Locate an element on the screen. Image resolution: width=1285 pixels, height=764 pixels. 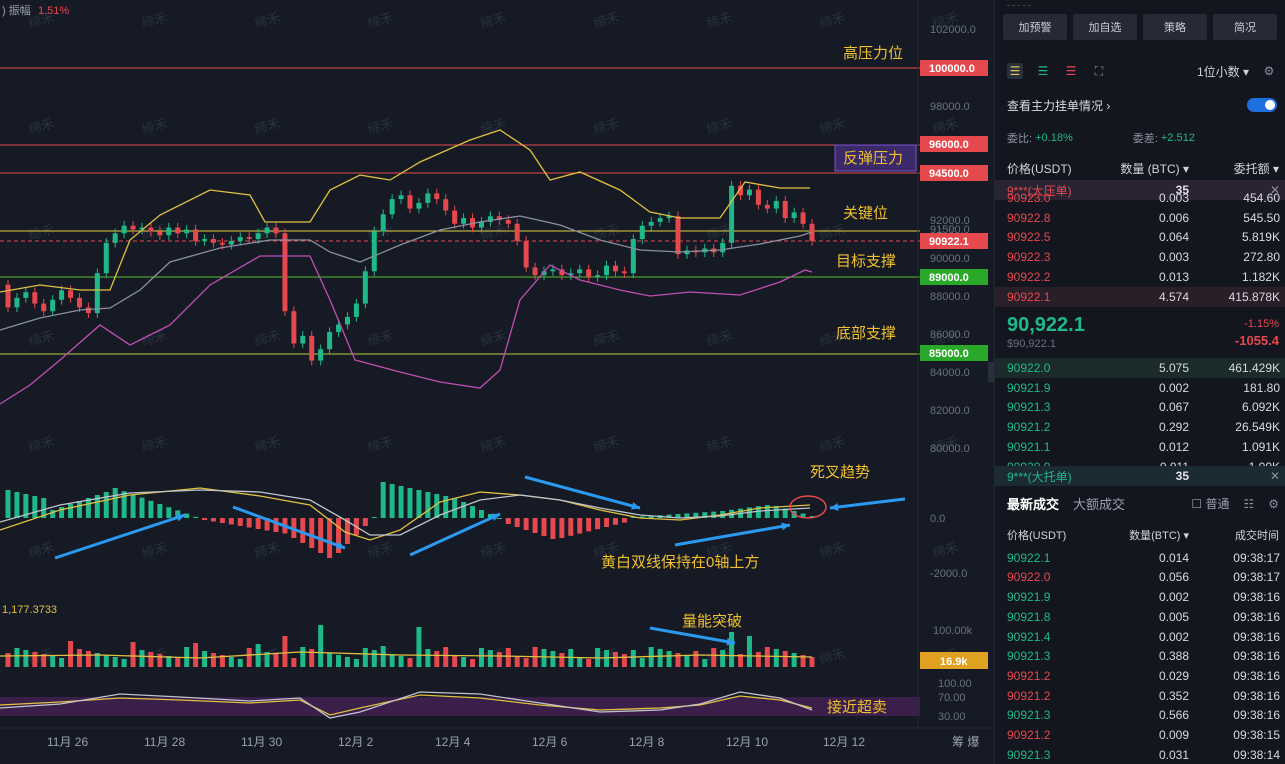
rsi-signal-line is located at coordinates (406, 705).